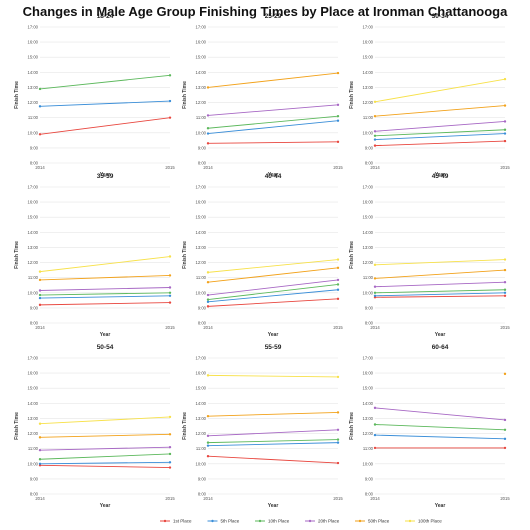  Describe the element at coordinates (273, 347) in the screenshot. I see `panel-title: 55-59` at that location.